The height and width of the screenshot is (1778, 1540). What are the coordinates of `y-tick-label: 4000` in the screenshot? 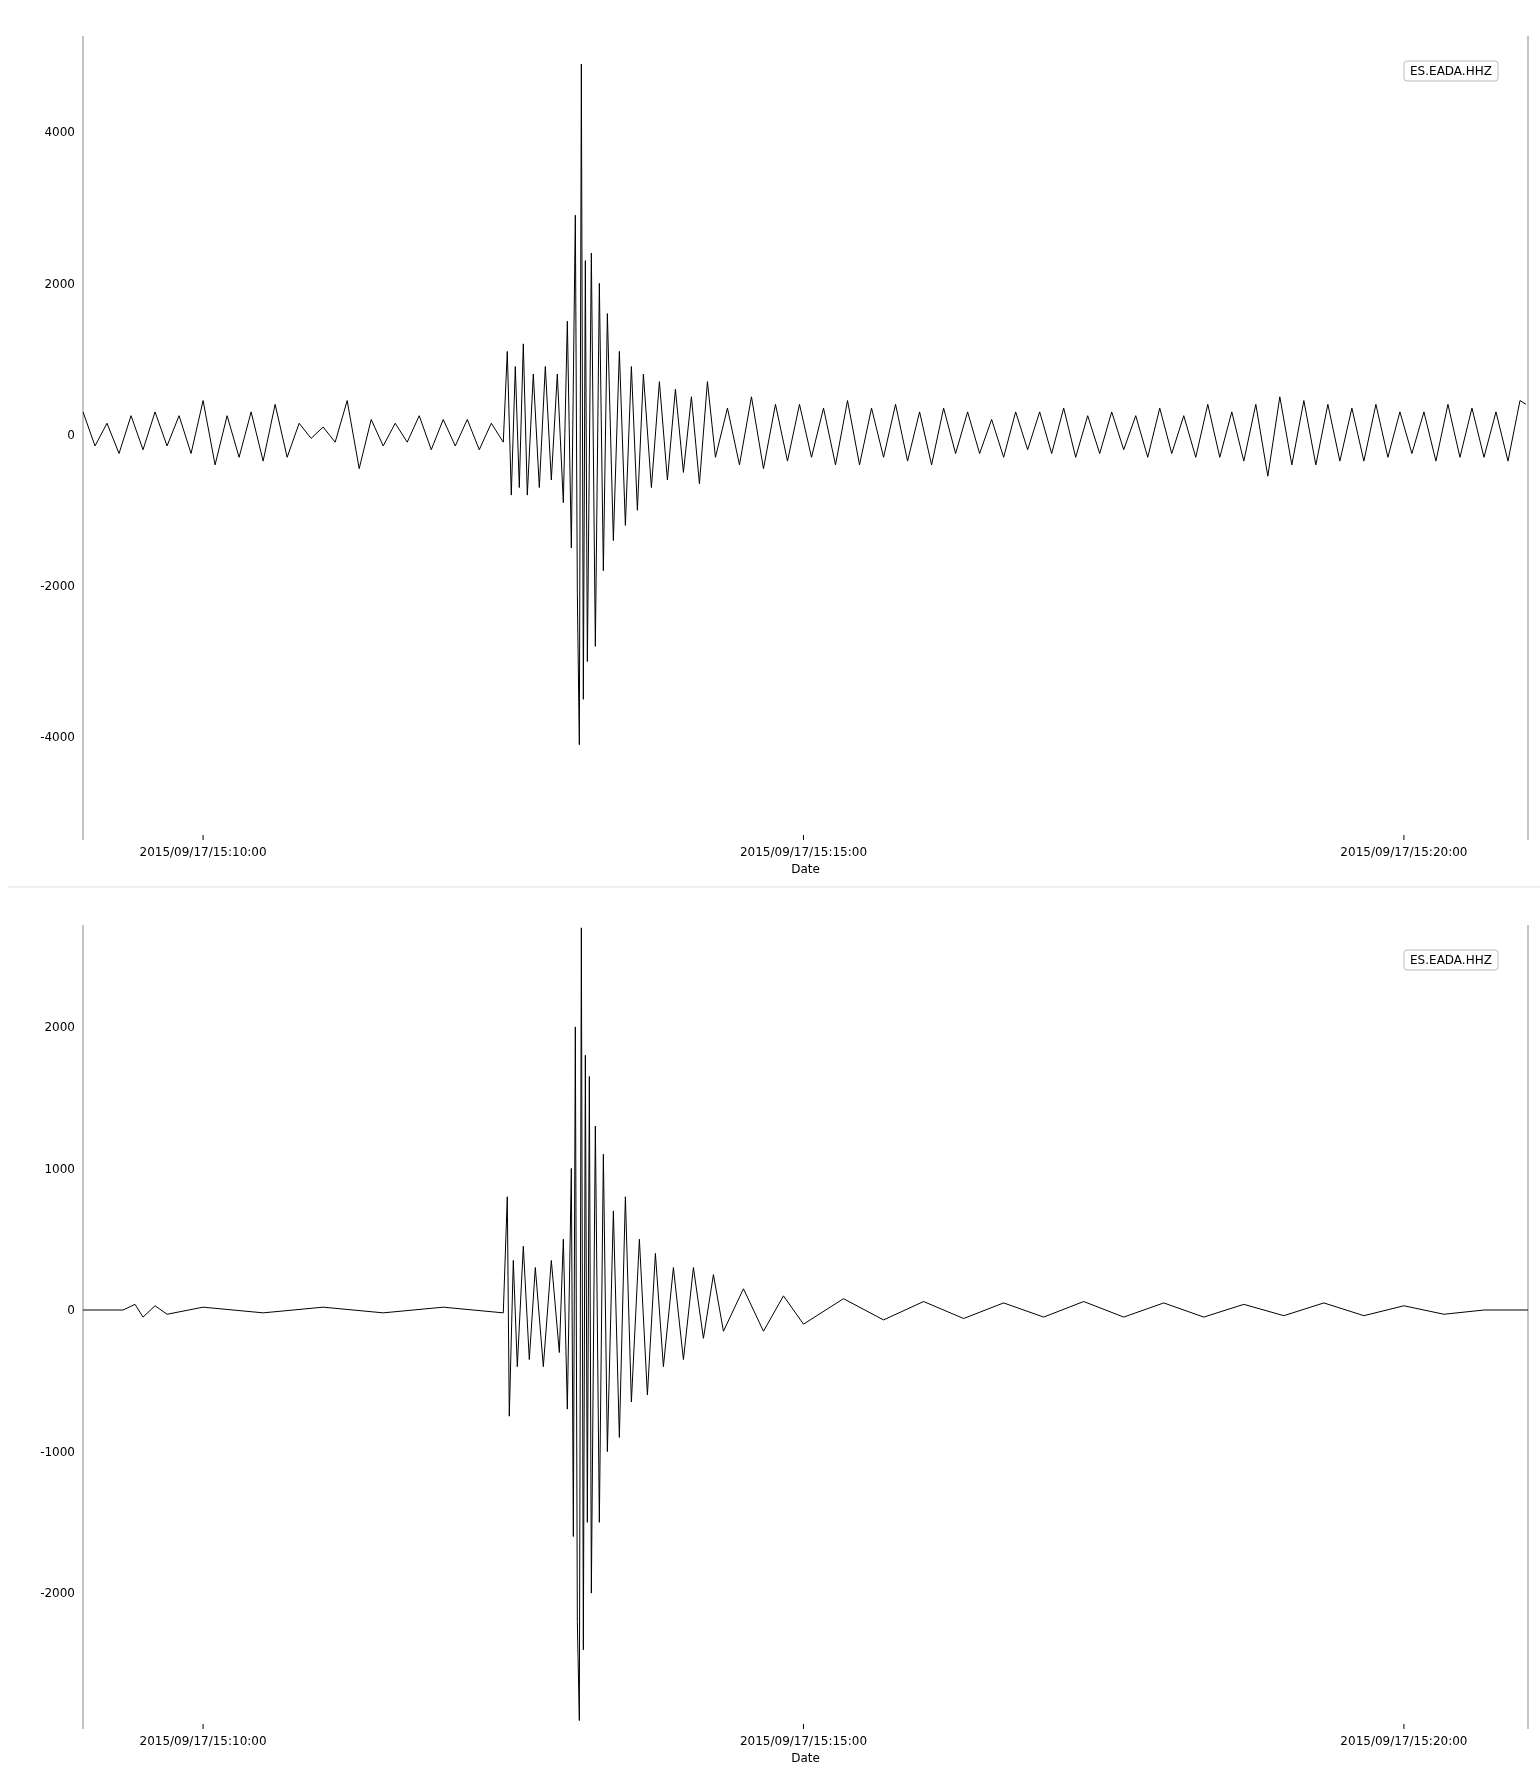 It's located at (59, 132).